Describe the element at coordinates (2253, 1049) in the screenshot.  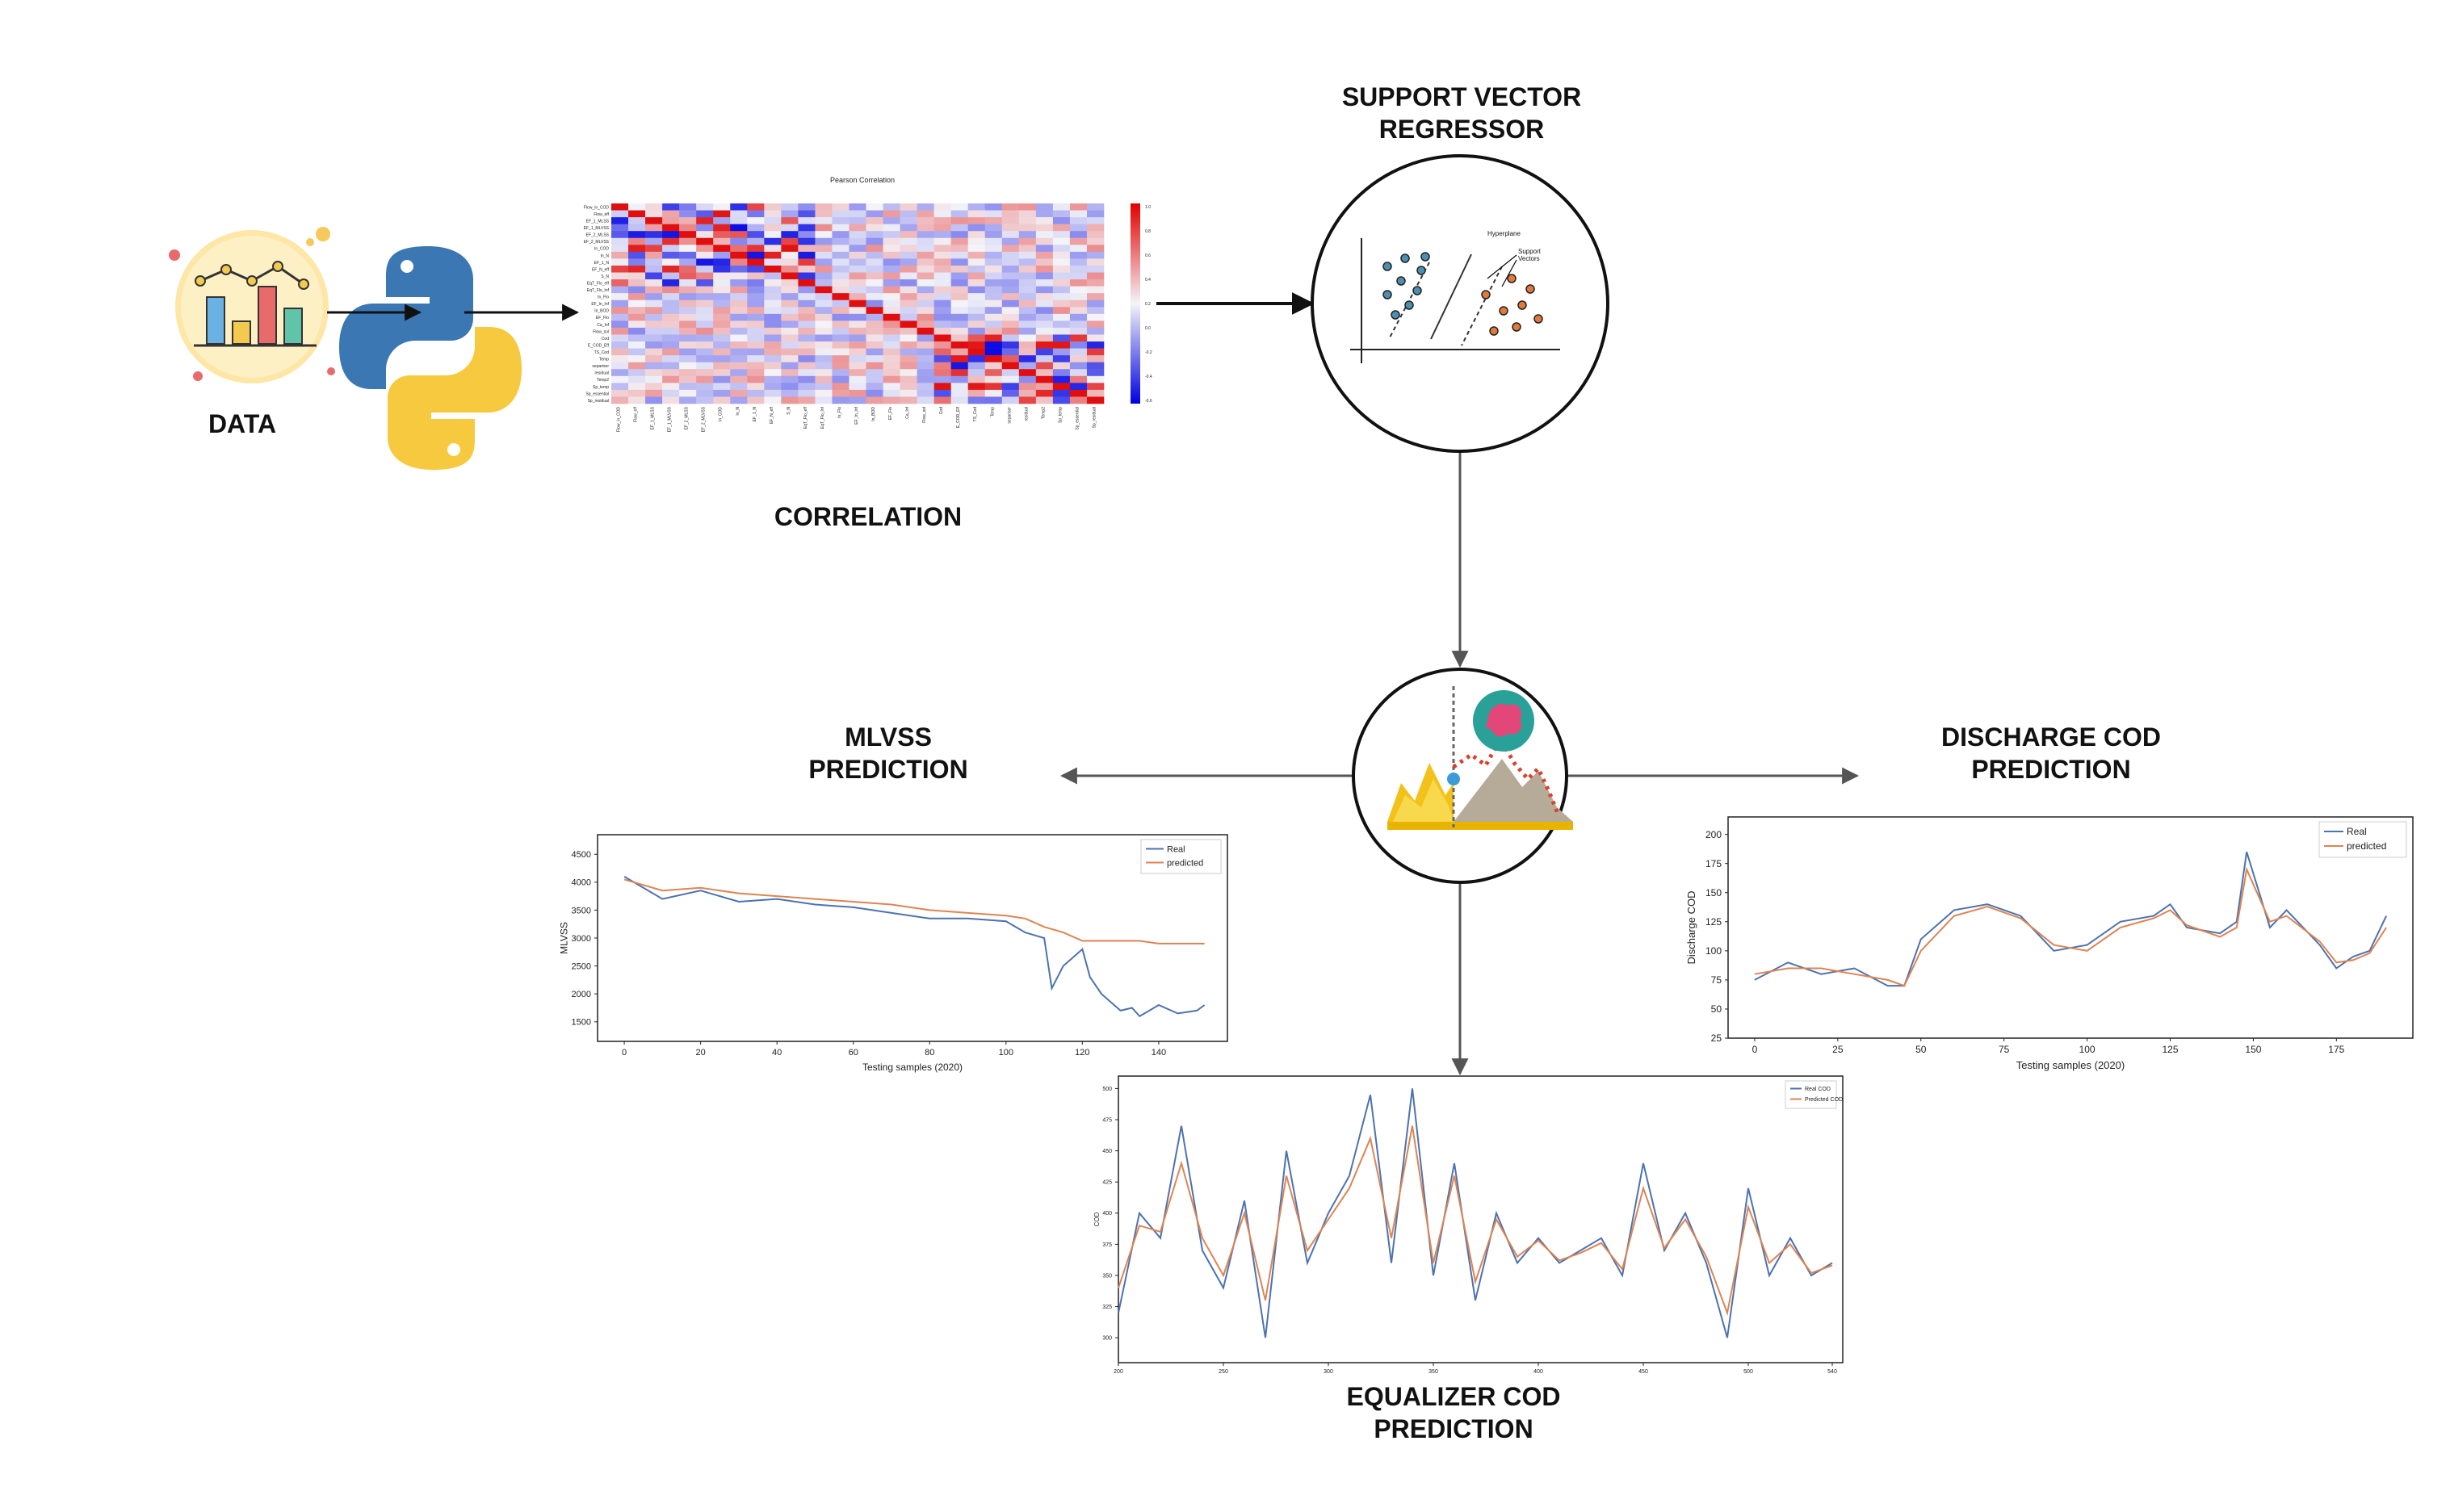
I see `x-tick-label: 150` at that location.